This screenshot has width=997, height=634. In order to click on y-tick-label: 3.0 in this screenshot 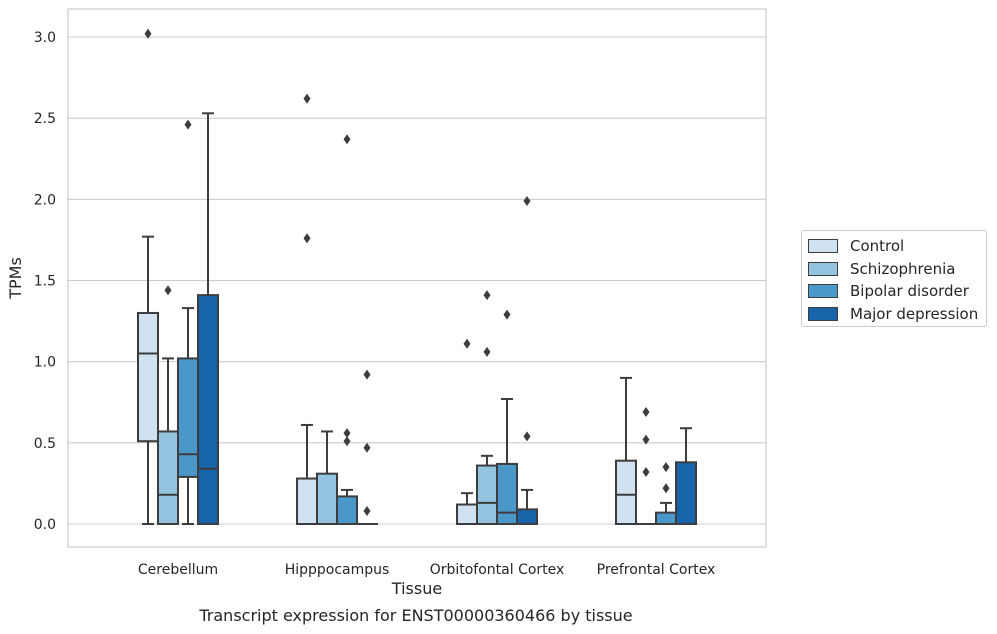, I will do `click(45, 38)`.